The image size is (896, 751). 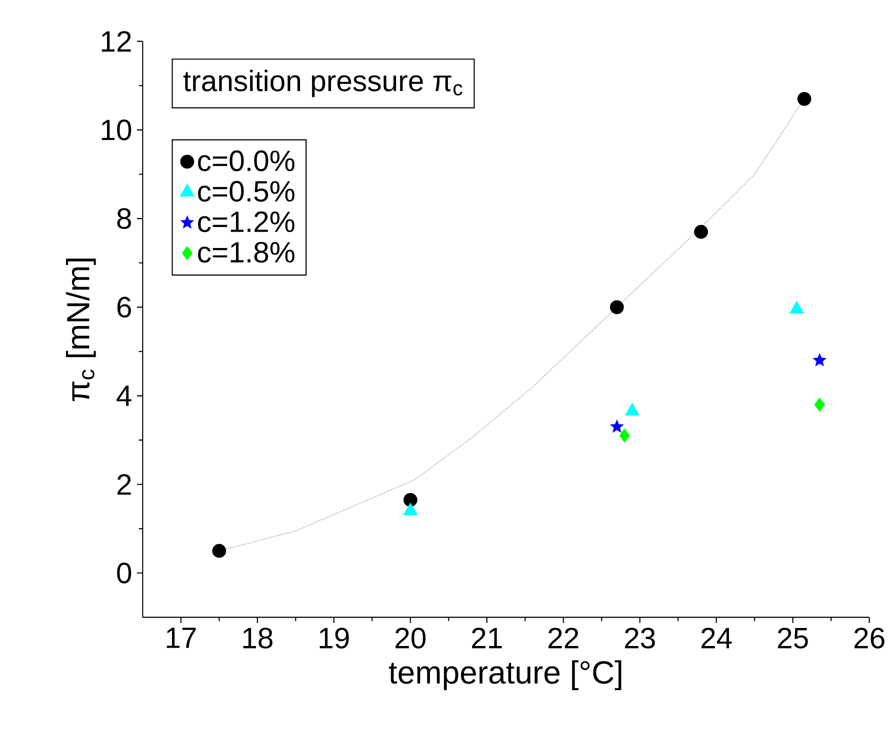 What do you see at coordinates (81, 330) in the screenshot?
I see `y-axis-title: π$_{c}$ [mN/m]` at bounding box center [81, 330].